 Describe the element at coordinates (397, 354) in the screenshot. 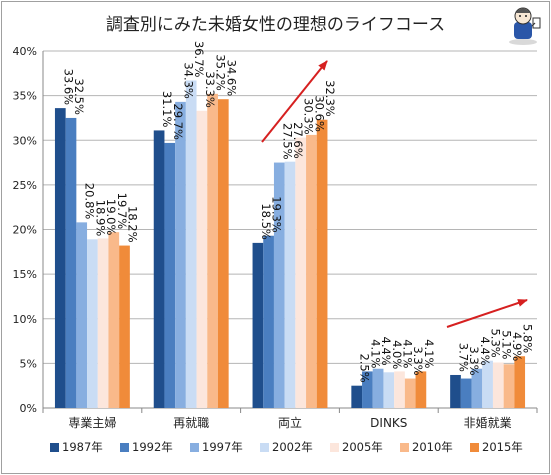

I see `data-label: 4.0%` at that location.